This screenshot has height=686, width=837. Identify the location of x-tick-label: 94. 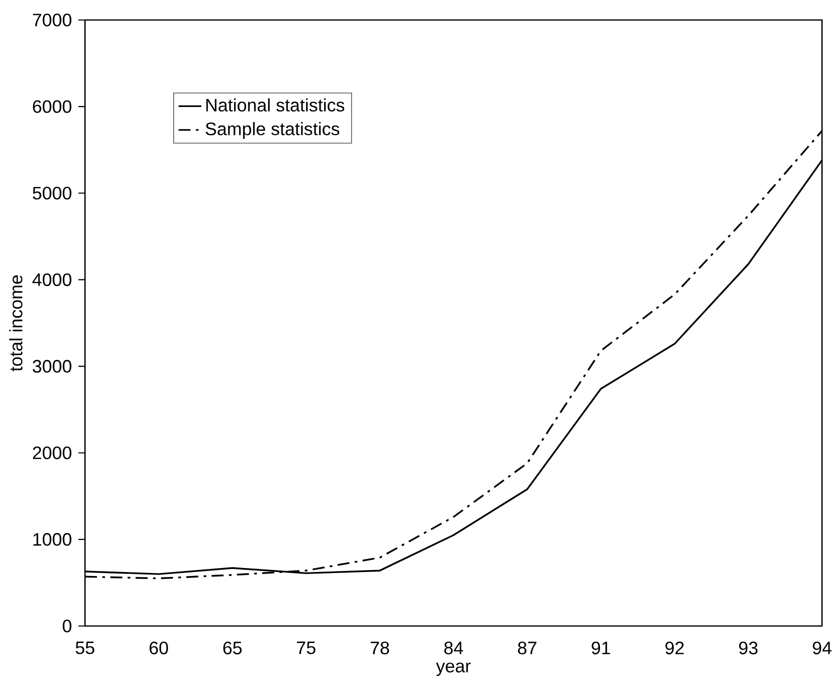
(822, 648).